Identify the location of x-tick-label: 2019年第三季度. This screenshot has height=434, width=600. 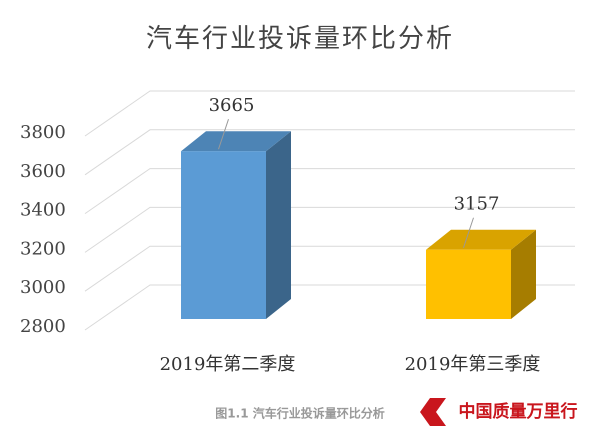
(473, 364).